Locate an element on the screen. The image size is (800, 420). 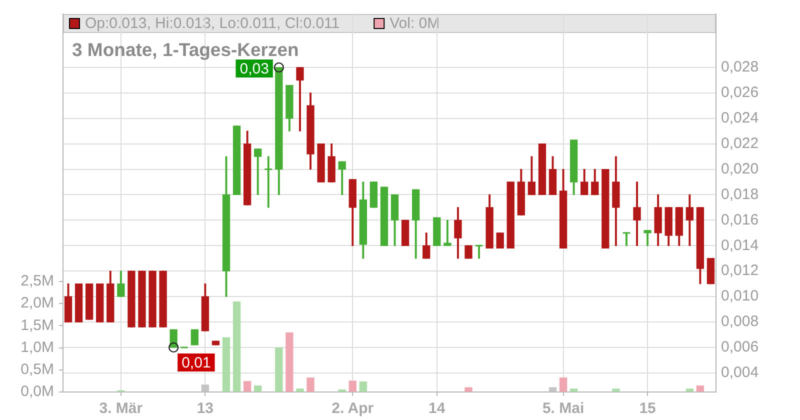
x-tick-label: 5. Mai is located at coordinates (563, 409).